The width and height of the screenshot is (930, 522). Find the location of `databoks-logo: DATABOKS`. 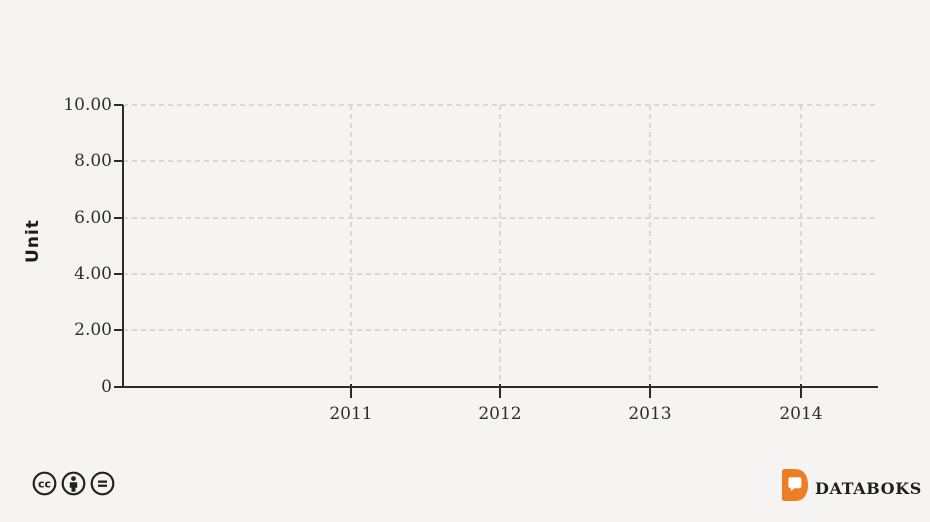

databoks-logo: DATABOKS is located at coordinates (852, 487).